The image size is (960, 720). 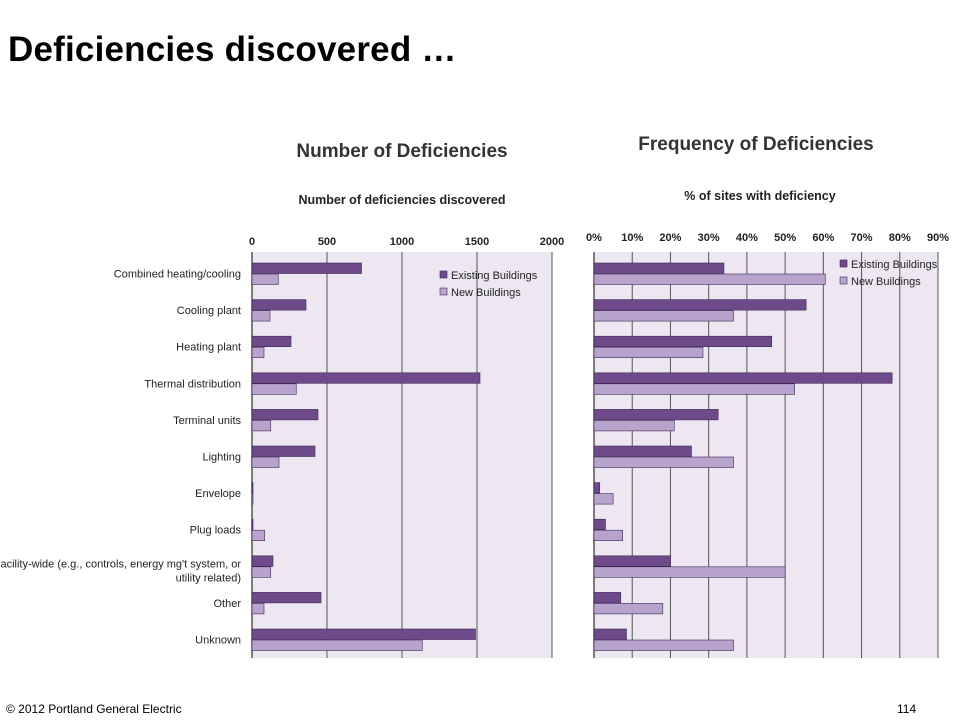 What do you see at coordinates (632, 238) in the screenshot?
I see `x-tick-label: 10%` at bounding box center [632, 238].